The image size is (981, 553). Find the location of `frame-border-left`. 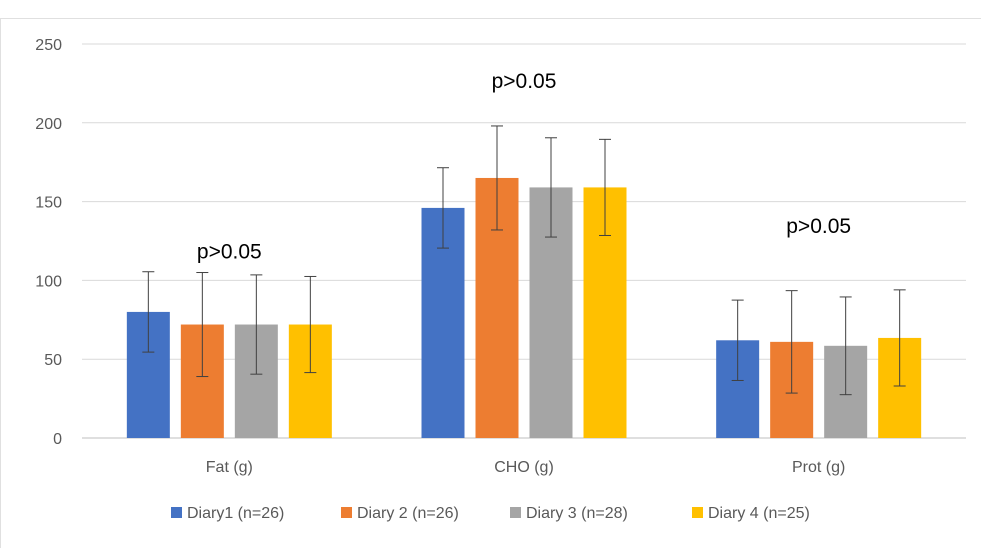

frame-border-left is located at coordinates (0, 283).